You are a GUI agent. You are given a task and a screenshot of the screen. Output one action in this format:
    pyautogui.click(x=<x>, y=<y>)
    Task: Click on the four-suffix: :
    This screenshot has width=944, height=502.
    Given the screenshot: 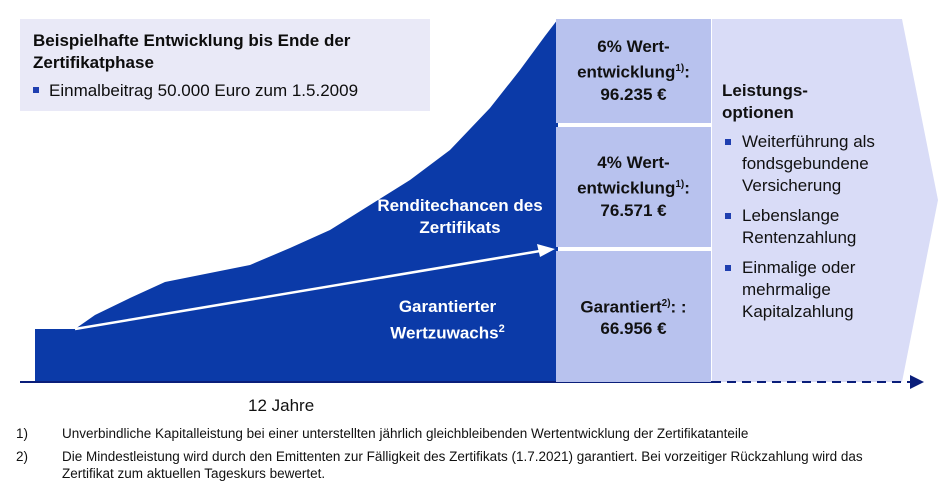 What is the action you would take?
    pyautogui.click(x=687, y=188)
    